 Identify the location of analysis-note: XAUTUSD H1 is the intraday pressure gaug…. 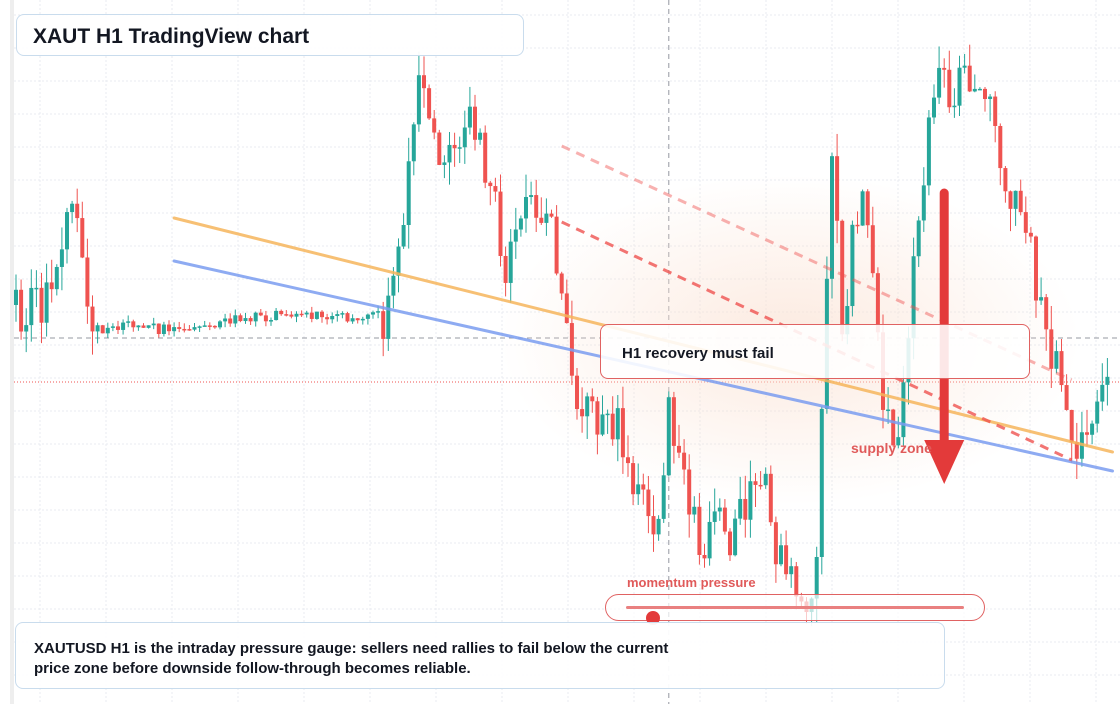
(351, 658).